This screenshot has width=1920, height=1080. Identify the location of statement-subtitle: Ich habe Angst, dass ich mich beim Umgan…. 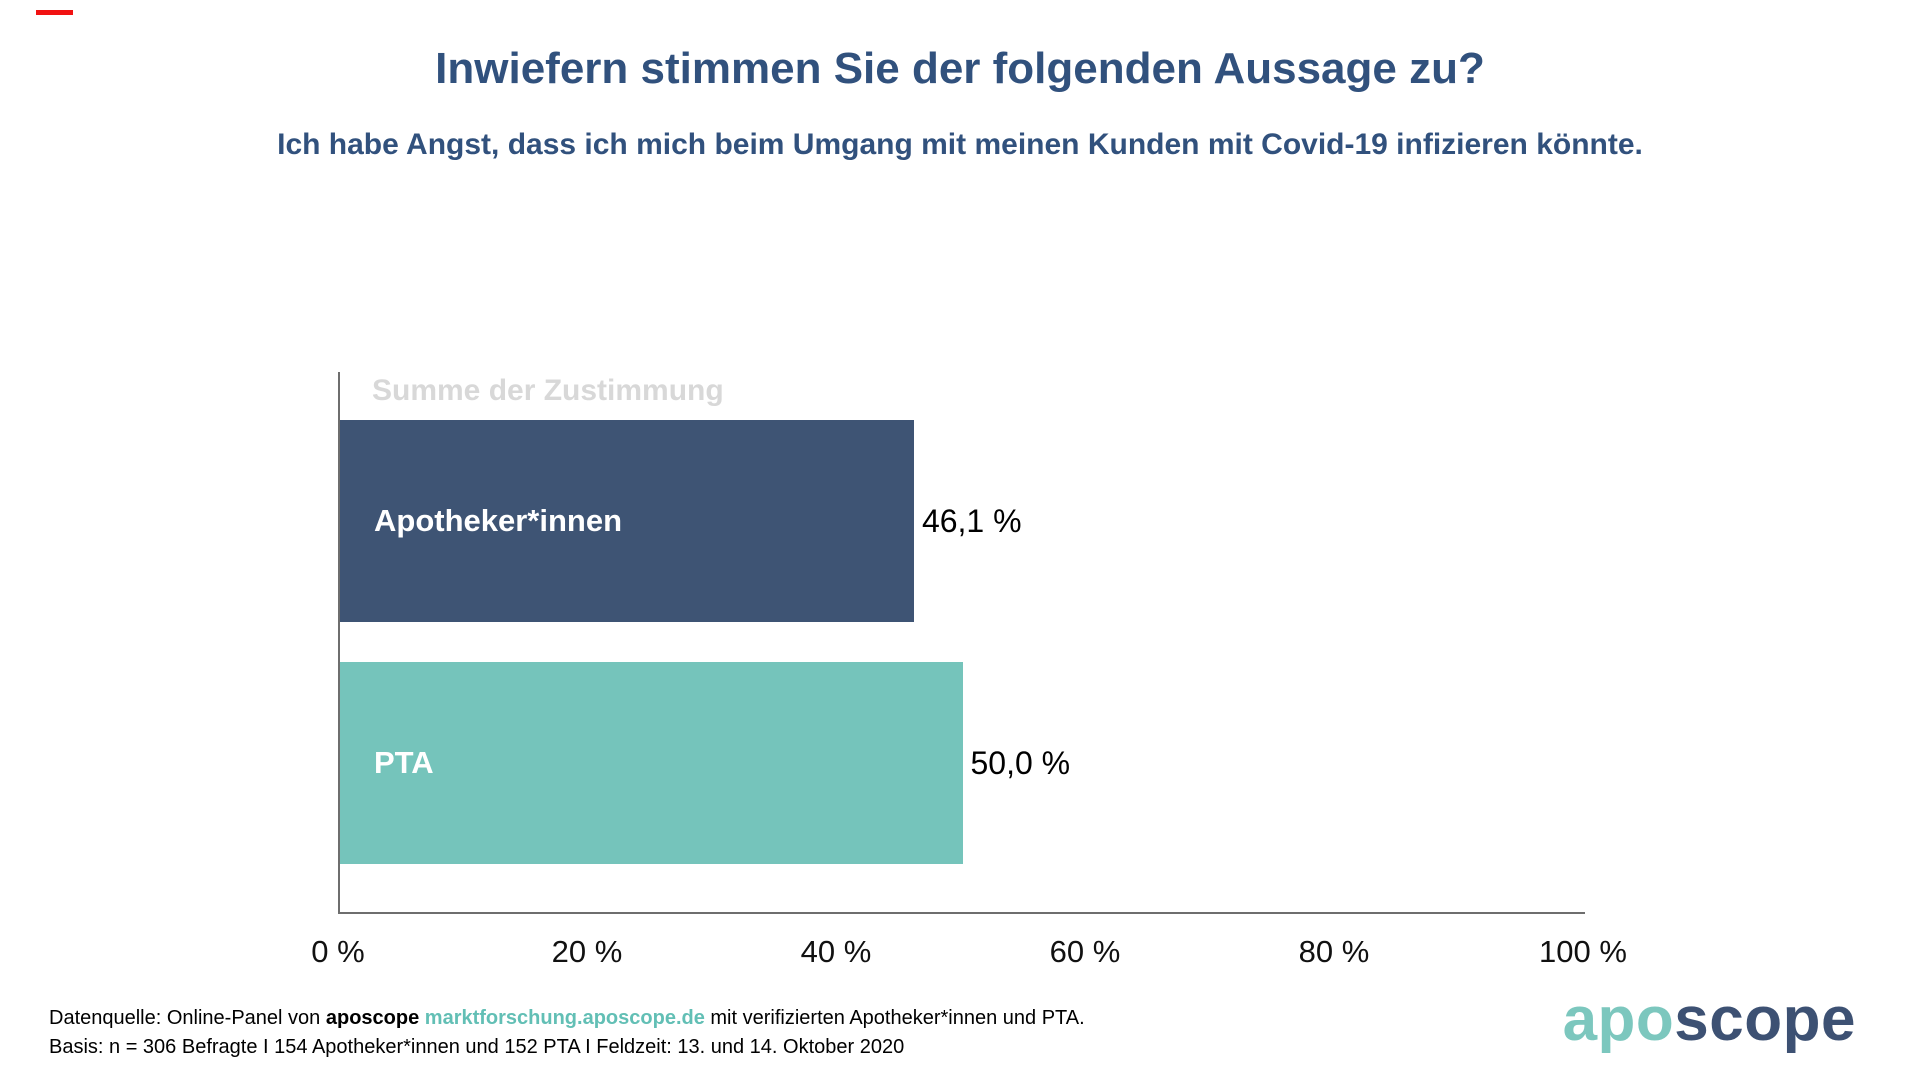
(960, 144).